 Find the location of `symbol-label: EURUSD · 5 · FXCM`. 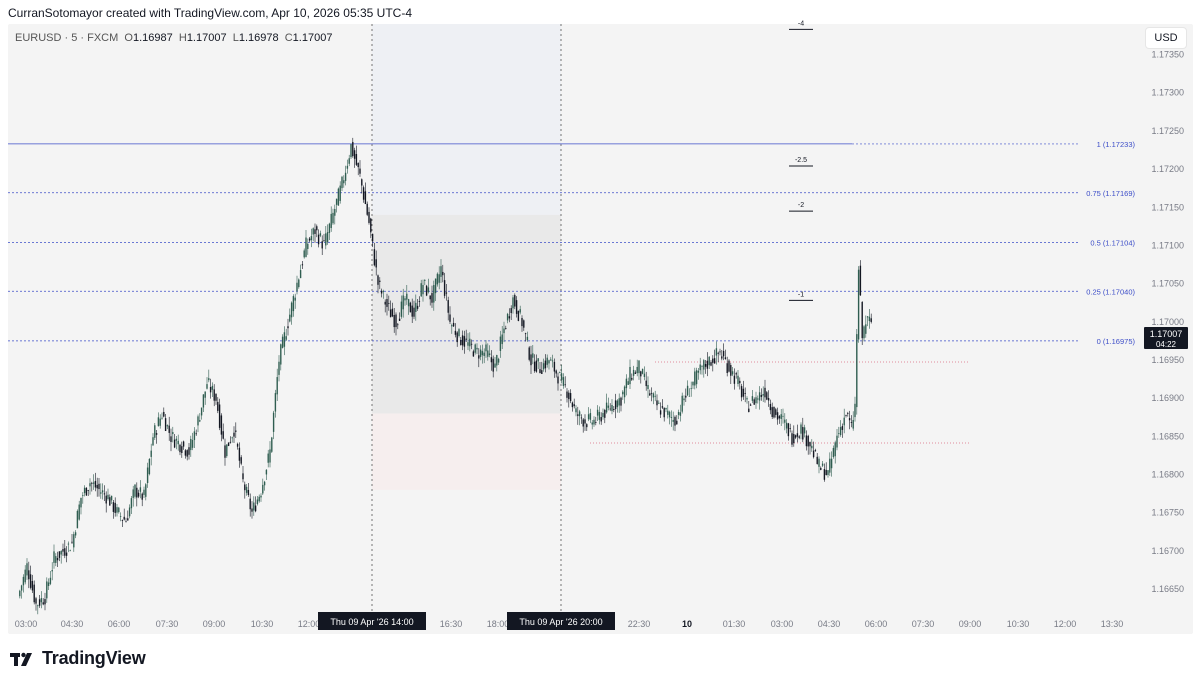

symbol-label: EURUSD · 5 · FXCM is located at coordinates (67, 38).